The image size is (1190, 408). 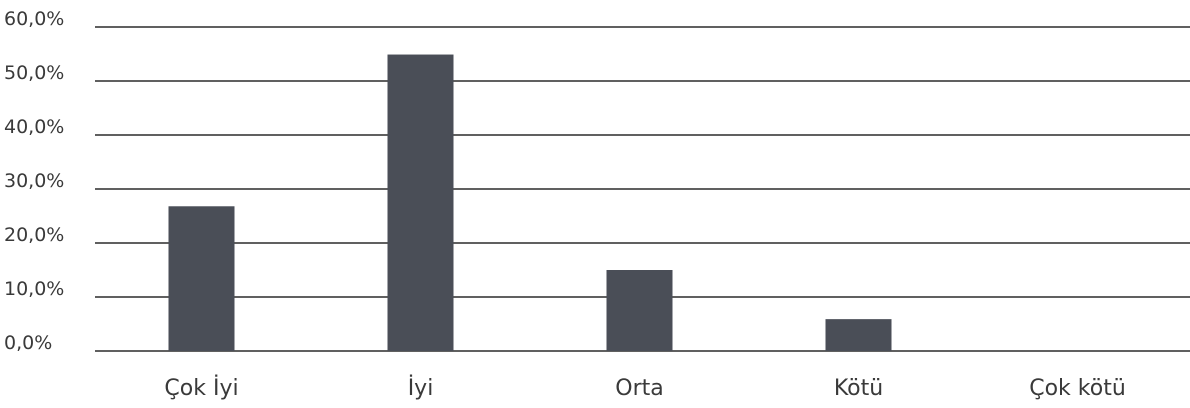 I want to click on x-category-label: Çok kötü, so click(x=1077, y=388).